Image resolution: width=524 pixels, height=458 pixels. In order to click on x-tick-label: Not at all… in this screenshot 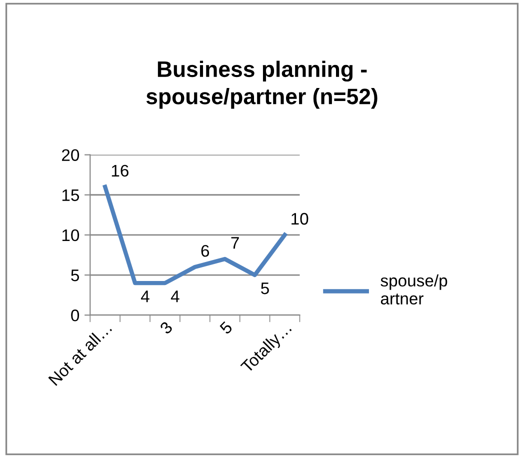, I will do `click(80, 354)`.